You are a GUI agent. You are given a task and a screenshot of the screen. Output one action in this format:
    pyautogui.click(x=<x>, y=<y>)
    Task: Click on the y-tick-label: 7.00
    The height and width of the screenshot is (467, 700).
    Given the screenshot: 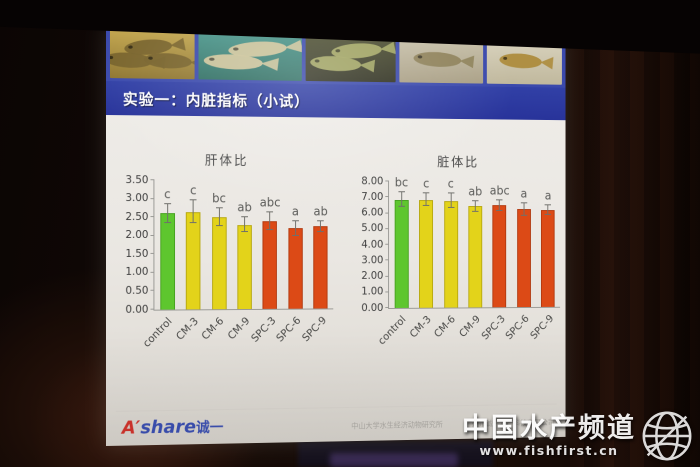 What is the action you would take?
    pyautogui.click(x=372, y=196)
    